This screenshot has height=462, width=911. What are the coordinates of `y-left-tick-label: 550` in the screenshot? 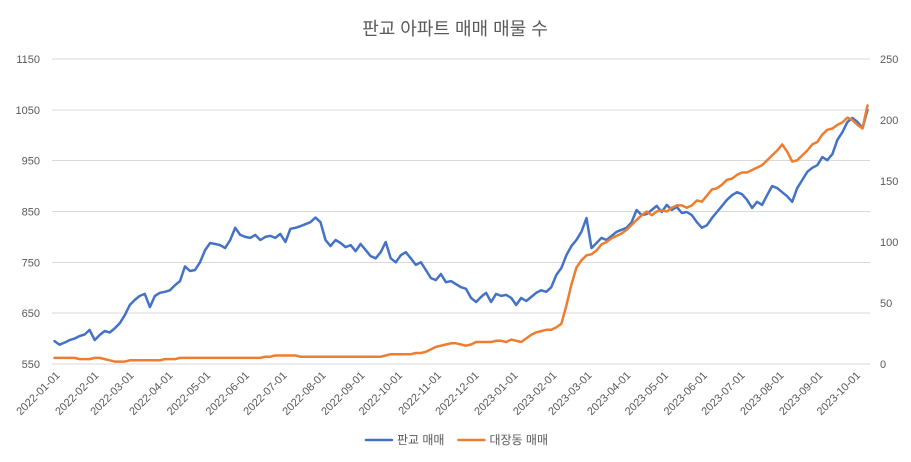 It's located at (31, 365).